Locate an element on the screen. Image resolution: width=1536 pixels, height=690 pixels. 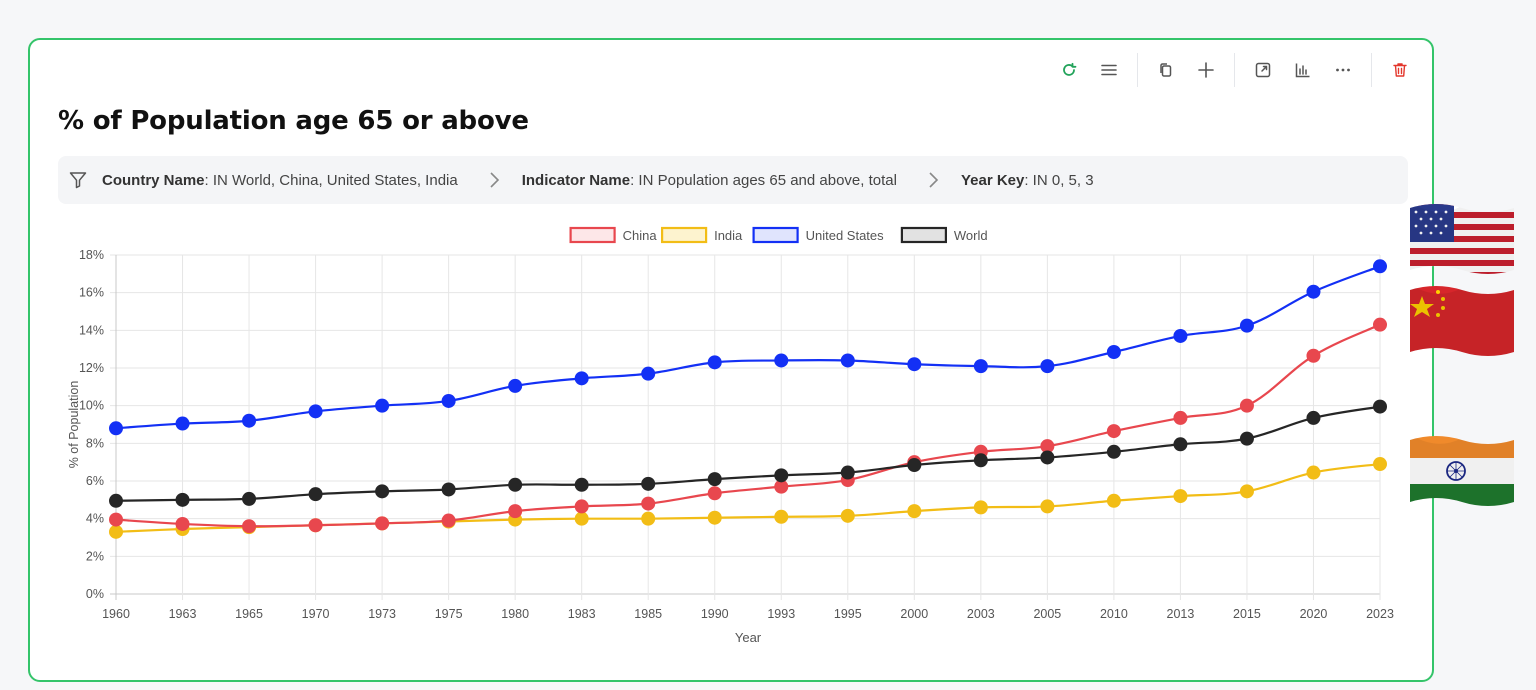
y-tick-label: 2% is located at coordinates (95, 556).